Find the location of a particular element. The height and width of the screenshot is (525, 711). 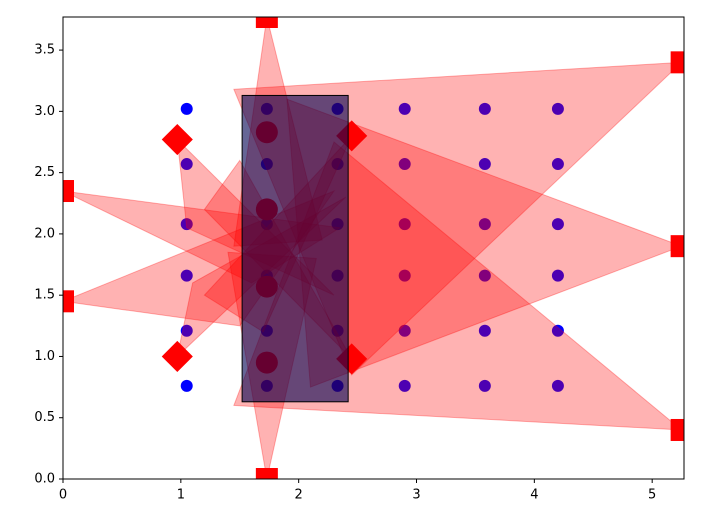

x-tick-label: 4 is located at coordinates (534, 495).